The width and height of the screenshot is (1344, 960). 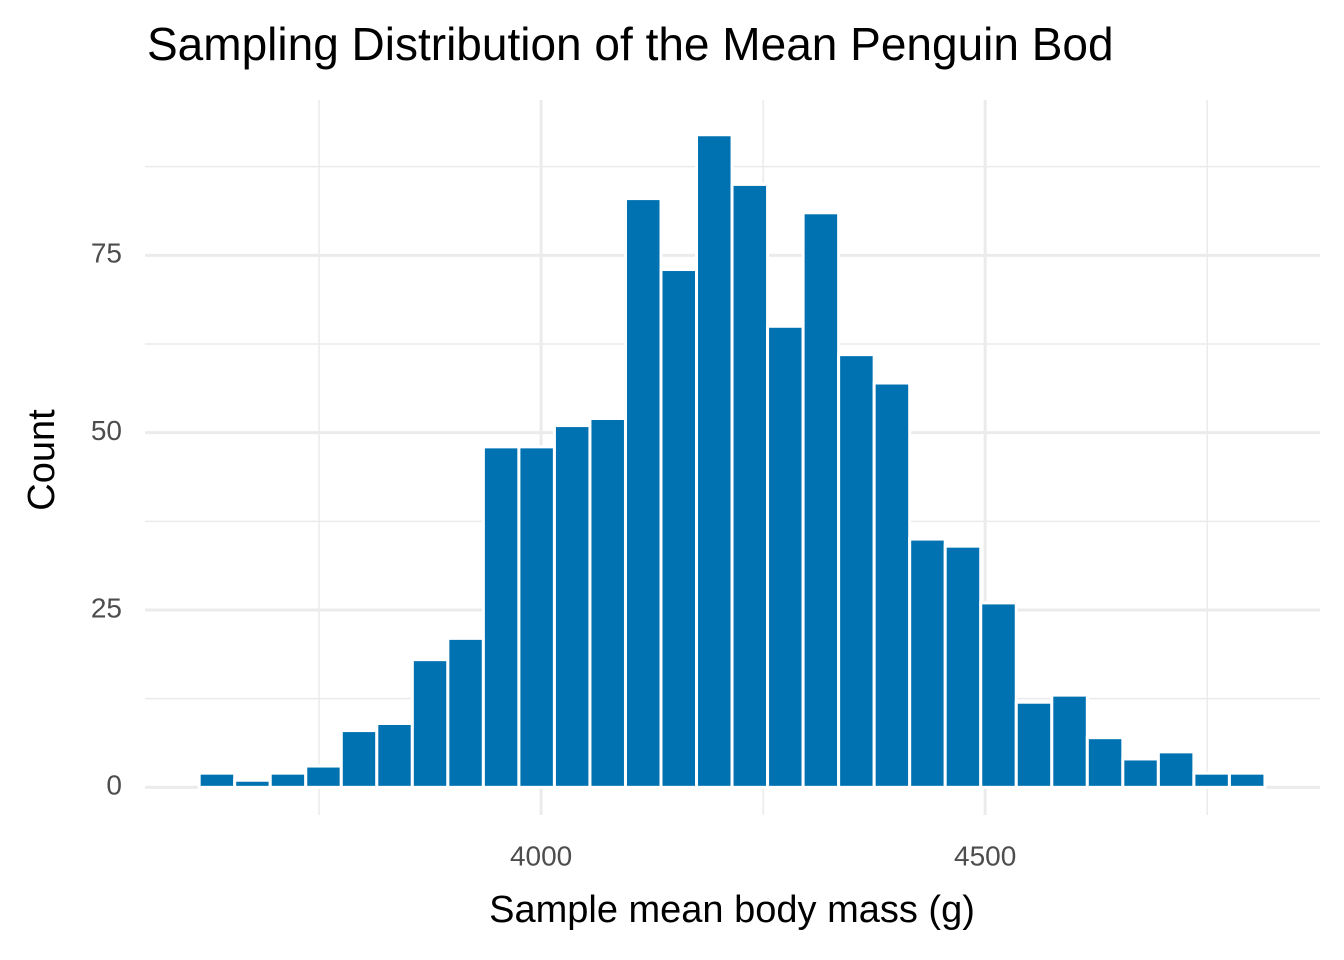 What do you see at coordinates (985, 855) in the screenshot?
I see `x-tick-label: 4500` at bounding box center [985, 855].